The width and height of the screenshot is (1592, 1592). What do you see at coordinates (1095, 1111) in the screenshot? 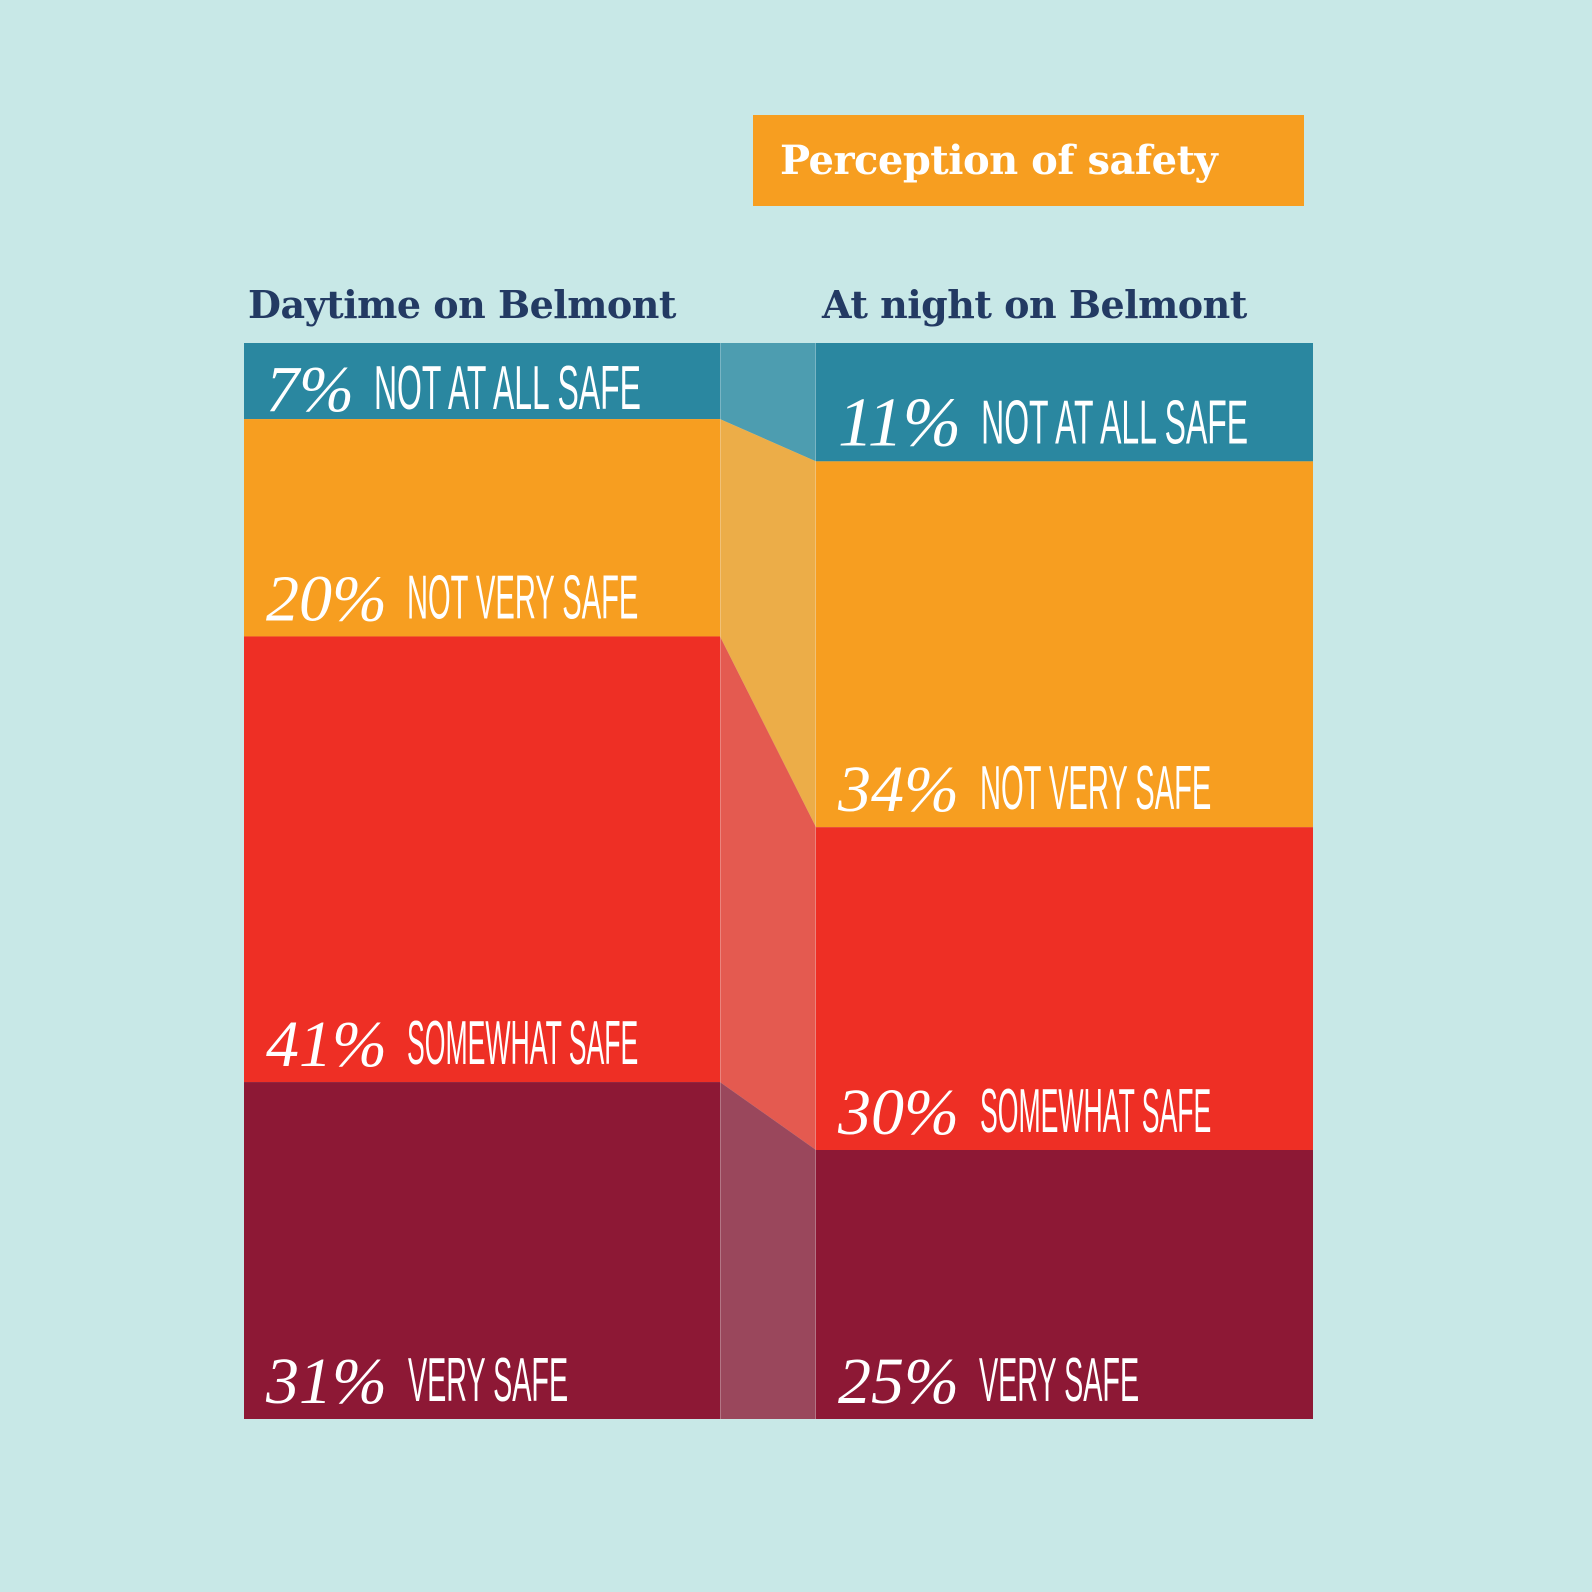
I see `category-label-night-somewhat-safe: SOMEWHAT SAFE` at bounding box center [1095, 1111].